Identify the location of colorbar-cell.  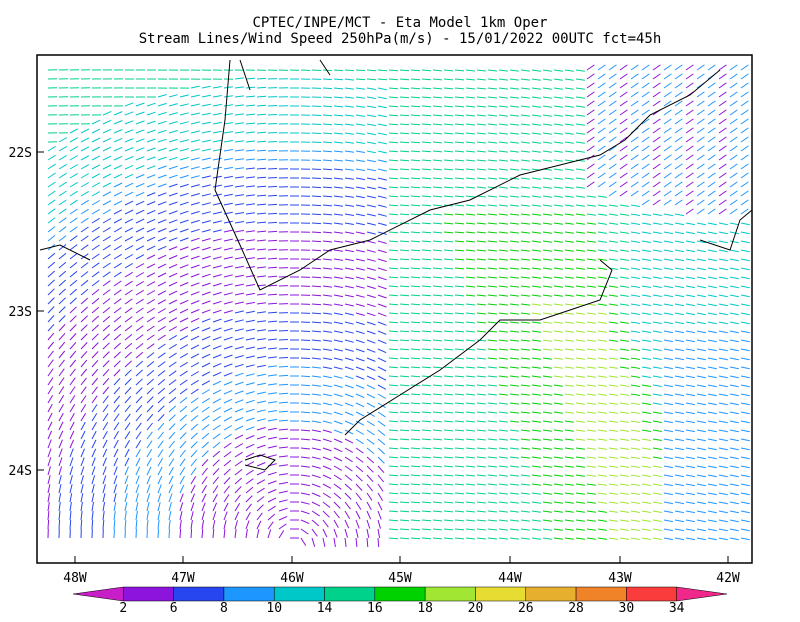
(350, 594).